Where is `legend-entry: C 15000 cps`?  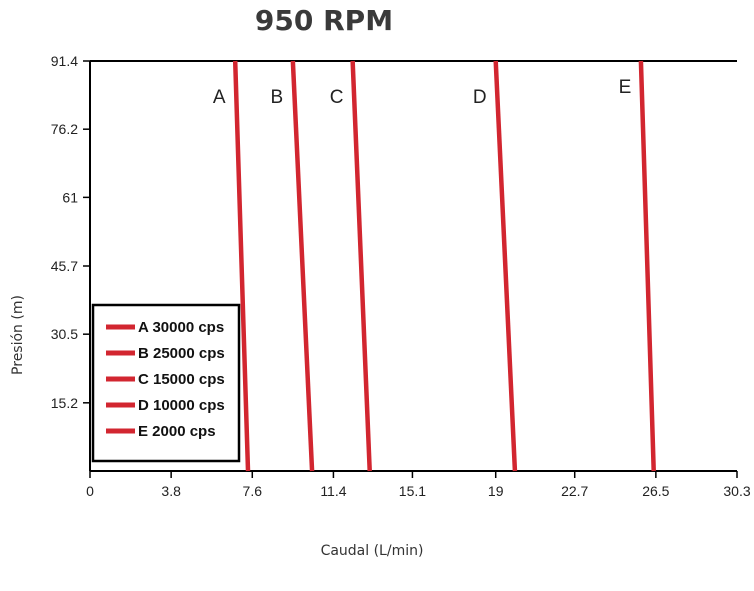
legend-entry: C 15000 cps is located at coordinates (181, 379).